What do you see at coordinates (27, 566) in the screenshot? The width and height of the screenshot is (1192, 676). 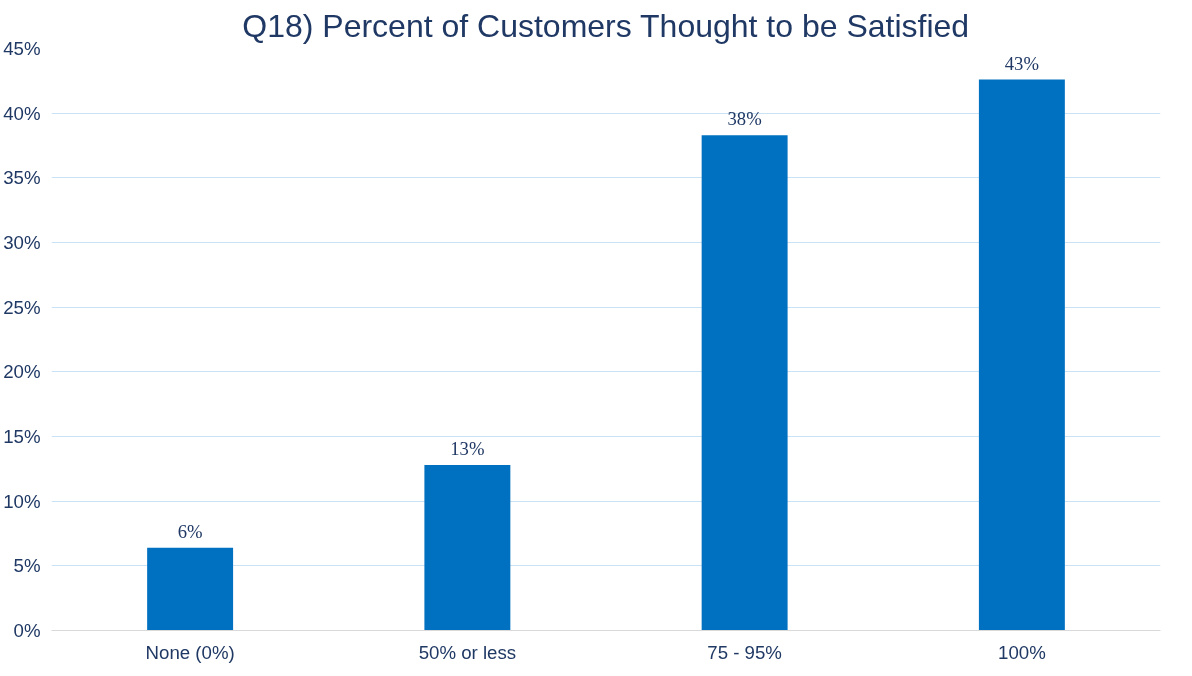 I see `y-tick-label: 5%` at bounding box center [27, 566].